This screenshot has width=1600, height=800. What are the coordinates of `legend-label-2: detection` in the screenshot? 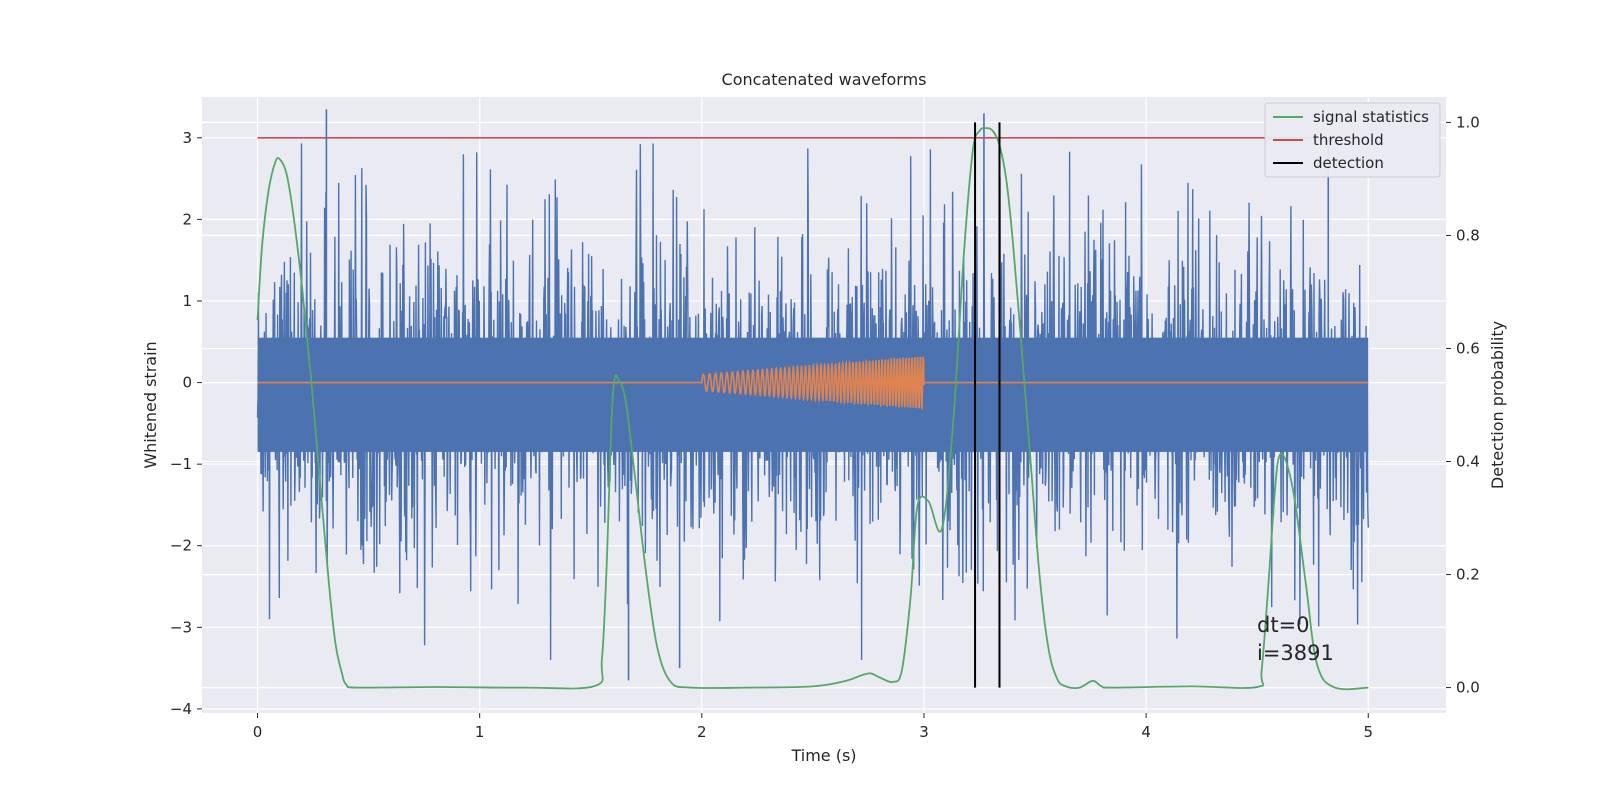 It's located at (1348, 163).